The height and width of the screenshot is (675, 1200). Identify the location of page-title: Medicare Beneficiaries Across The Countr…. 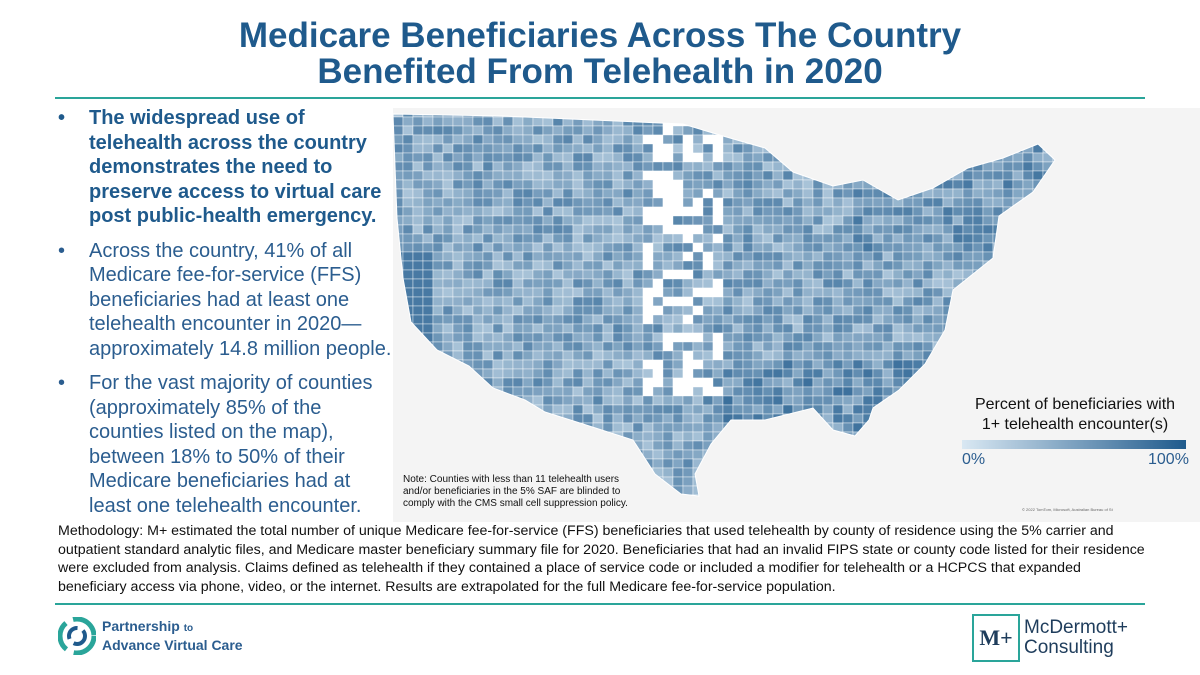
(600, 54).